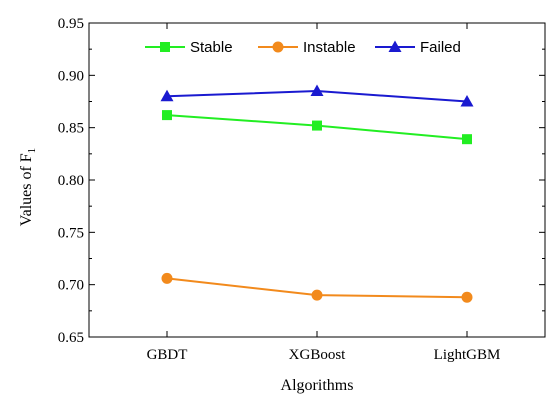  I want to click on legend-marker-instable, so click(278, 47).